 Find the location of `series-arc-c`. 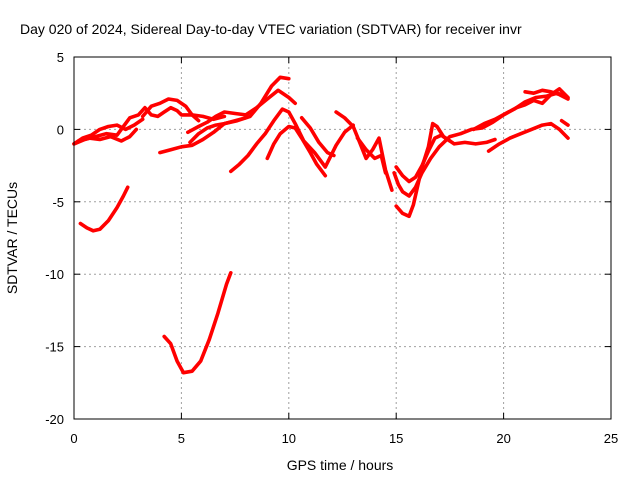

series-arc-c is located at coordinates (107, 135).